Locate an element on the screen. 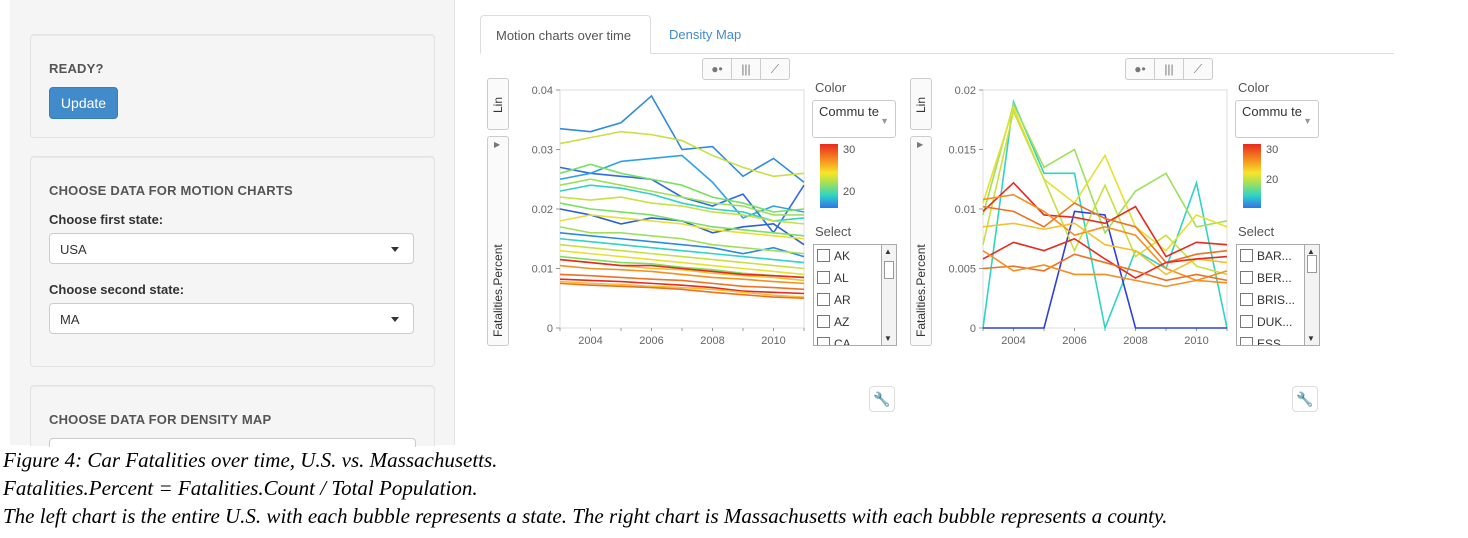  left-y-axis-label: Fatalities.Percent is located at coordinates (498, 290).